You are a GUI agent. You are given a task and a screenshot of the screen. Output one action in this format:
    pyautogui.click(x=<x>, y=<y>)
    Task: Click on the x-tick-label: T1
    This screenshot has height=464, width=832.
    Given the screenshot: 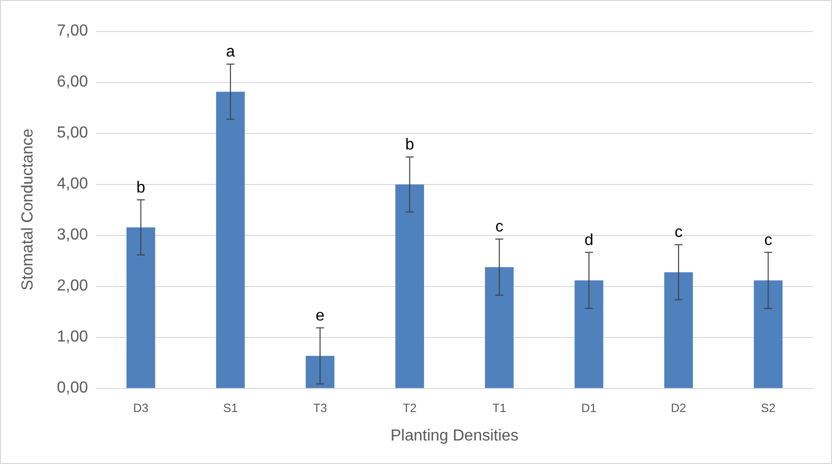 What is the action you would take?
    pyautogui.click(x=499, y=408)
    